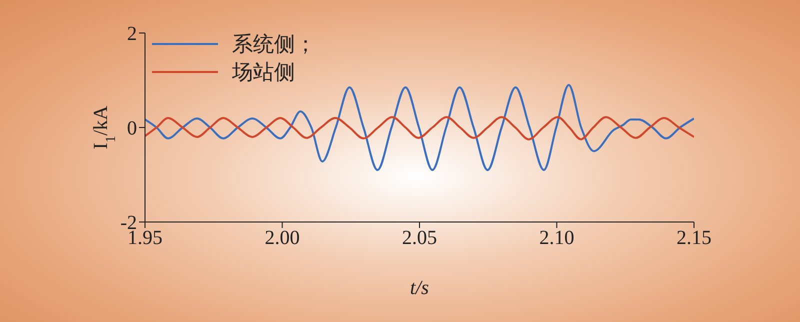  What do you see at coordinates (263, 72) in the screenshot?
I see `legend-label: 场站侧` at bounding box center [263, 72].